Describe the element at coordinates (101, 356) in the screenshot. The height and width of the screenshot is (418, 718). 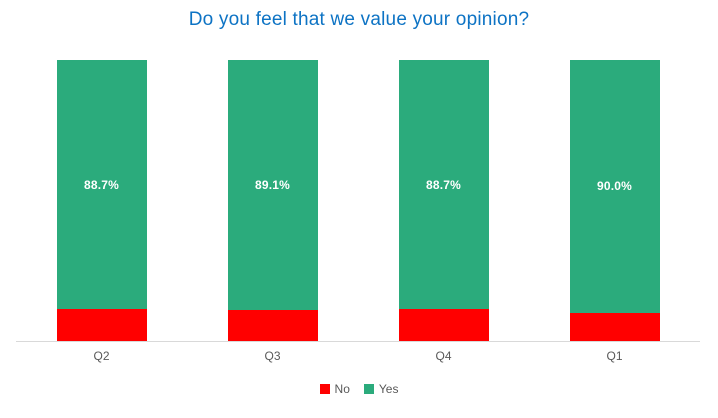
I see `x-axis-label-q2: Q2` at that location.